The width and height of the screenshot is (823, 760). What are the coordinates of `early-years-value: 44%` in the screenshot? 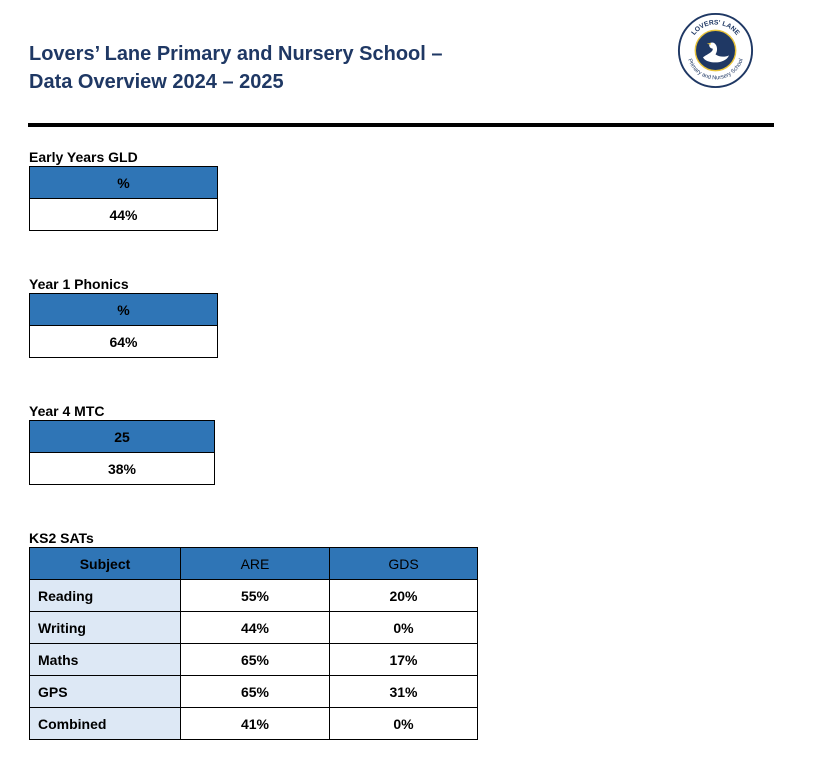 It's located at (123, 214).